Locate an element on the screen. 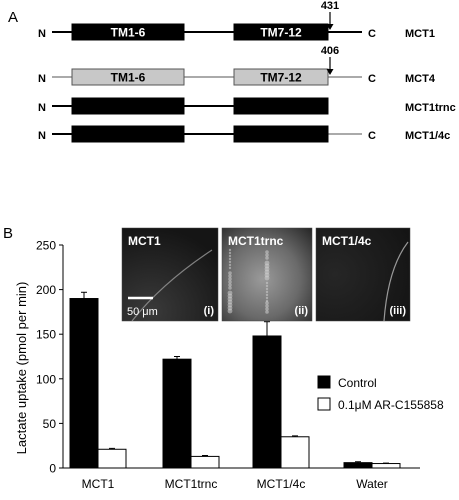  legend-entry: Control is located at coordinates (357, 383).